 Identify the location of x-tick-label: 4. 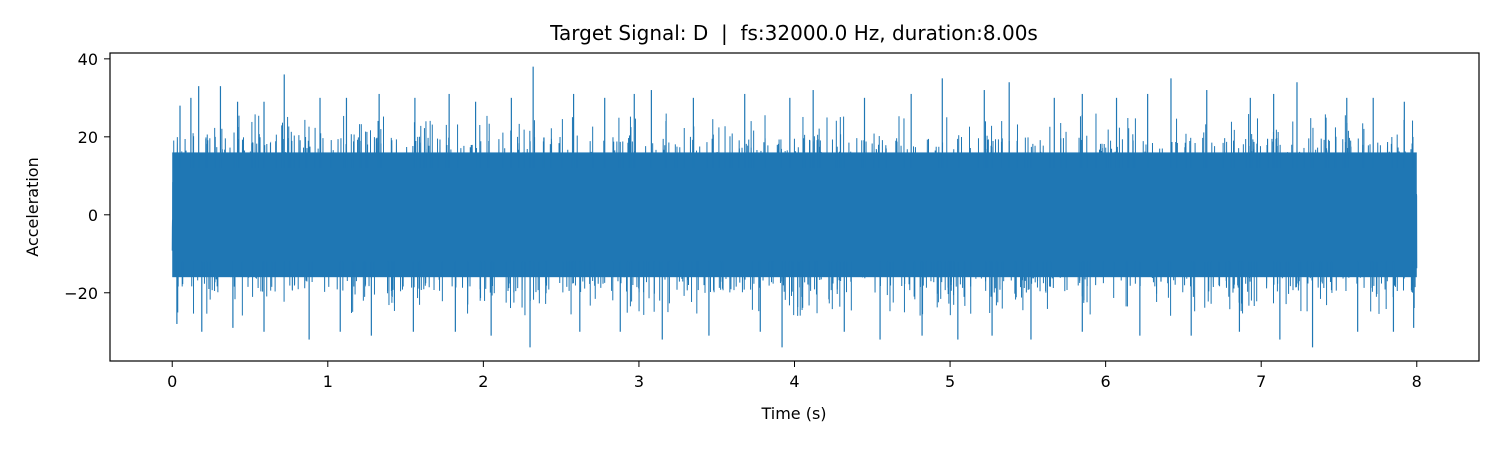
(794, 381).